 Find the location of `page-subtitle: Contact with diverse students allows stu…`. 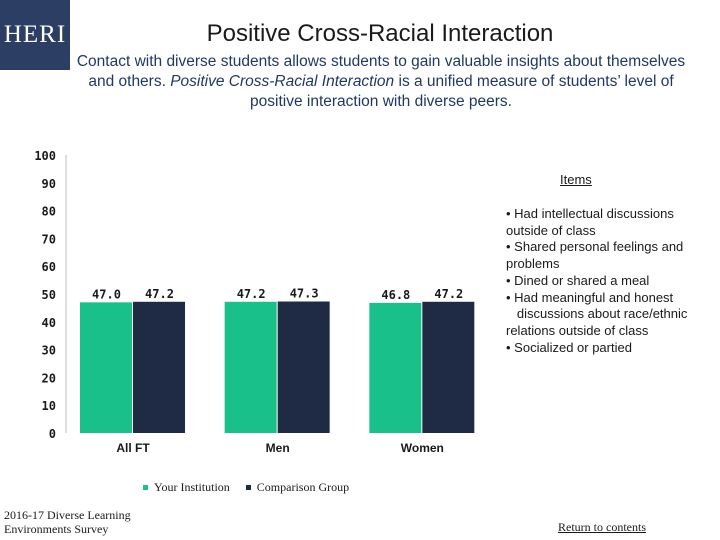

page-subtitle: Contact with diverse students allows stu… is located at coordinates (381, 82).